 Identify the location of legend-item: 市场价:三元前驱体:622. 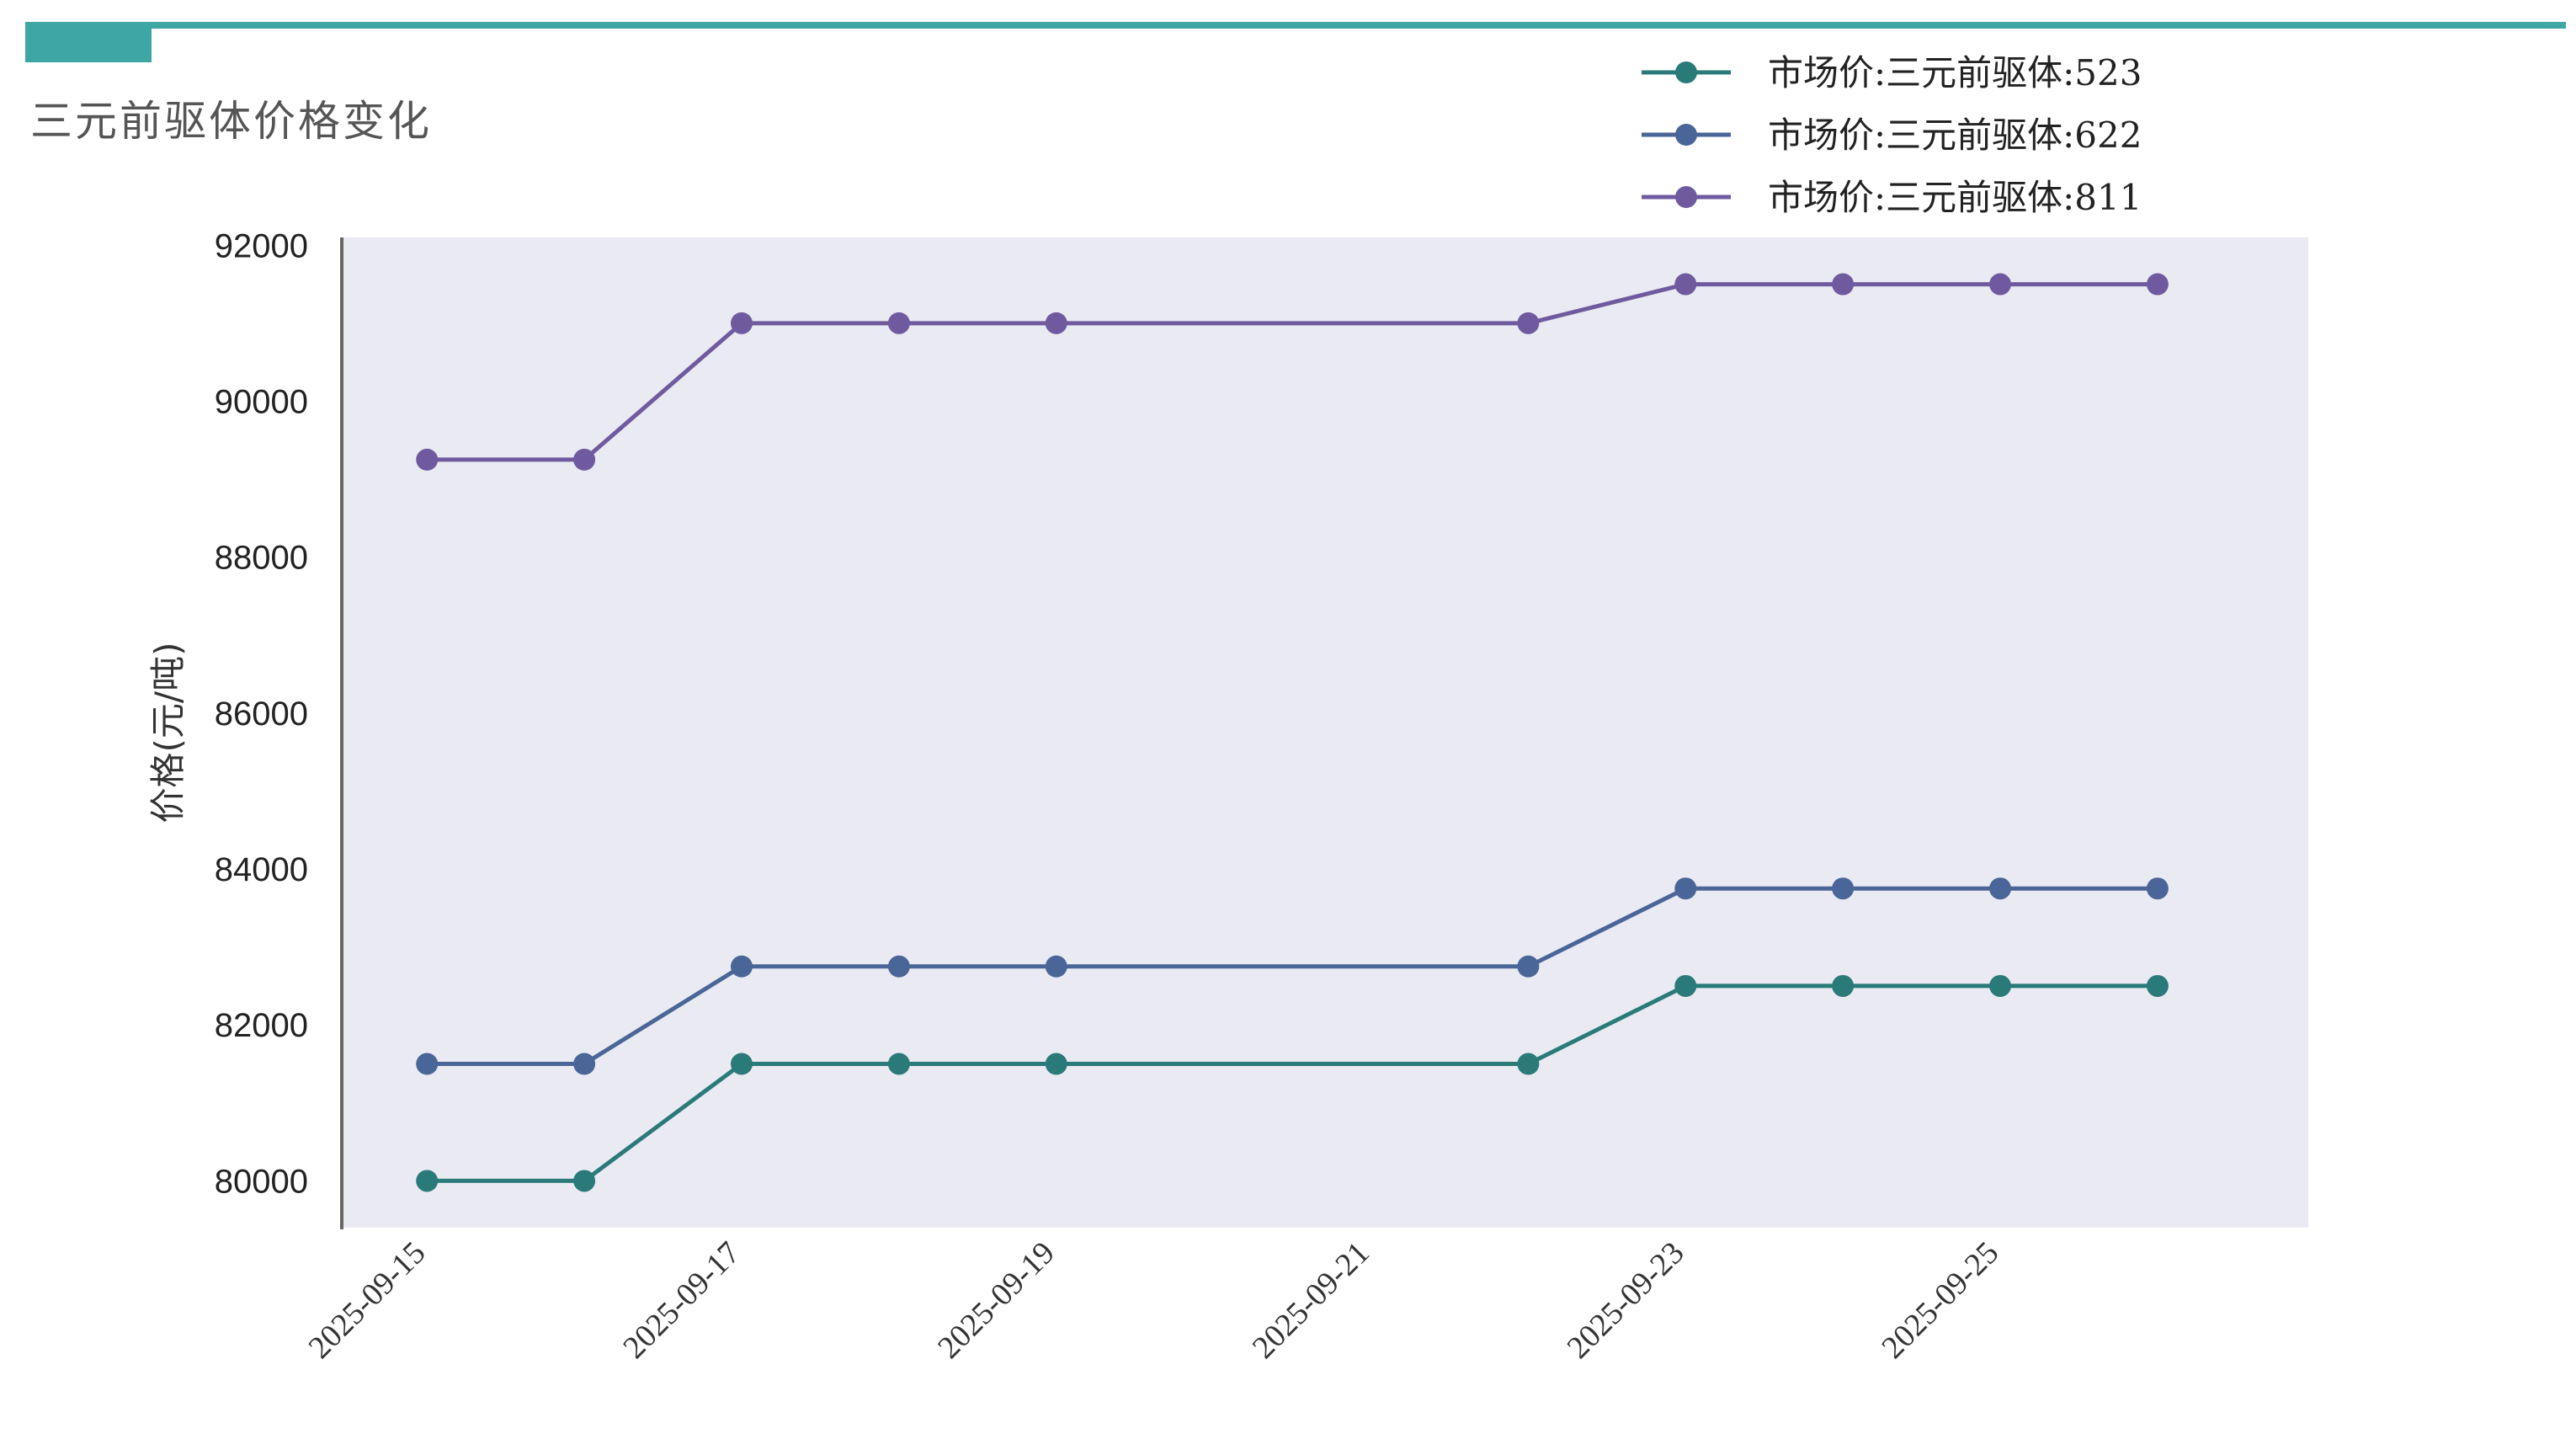
(1892, 135).